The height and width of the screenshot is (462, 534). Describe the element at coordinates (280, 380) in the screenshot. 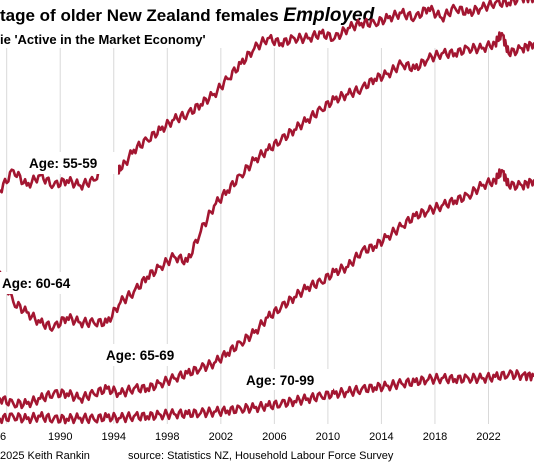

I see `annotation-label: Age: 70-99` at that location.